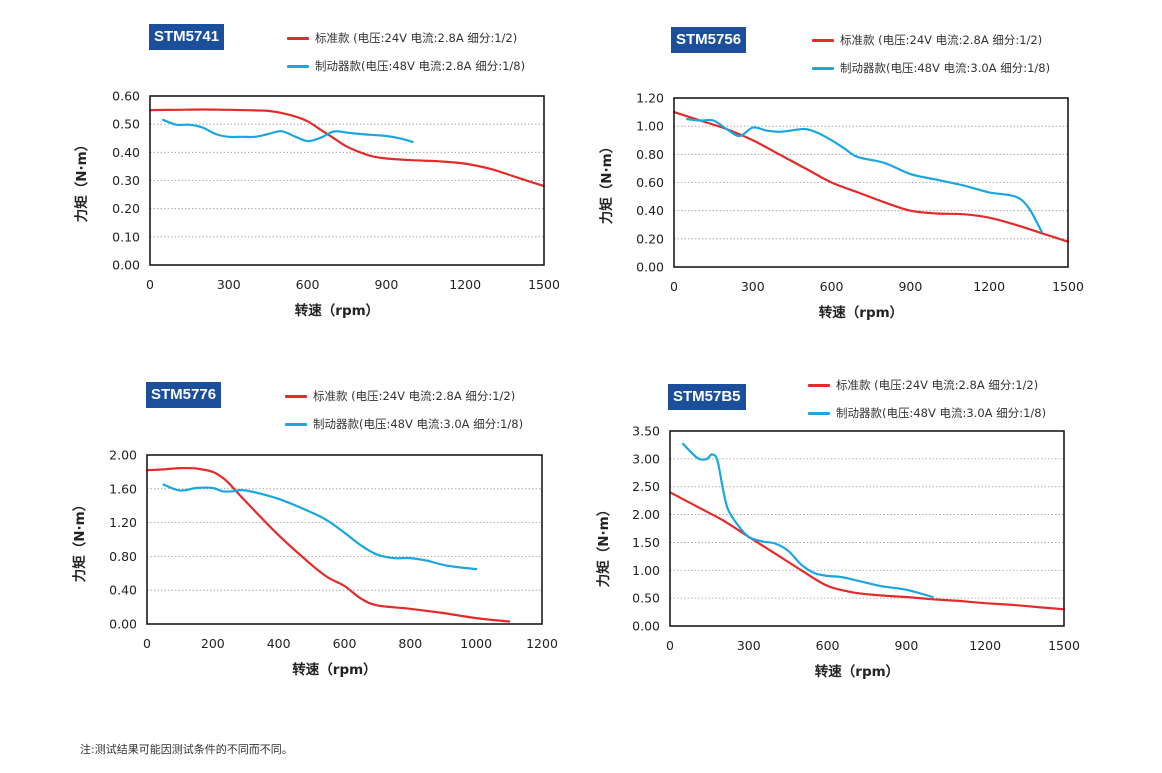 The image size is (1162, 773). Describe the element at coordinates (646, 486) in the screenshot. I see `y-tick-label: 2.50` at that location.